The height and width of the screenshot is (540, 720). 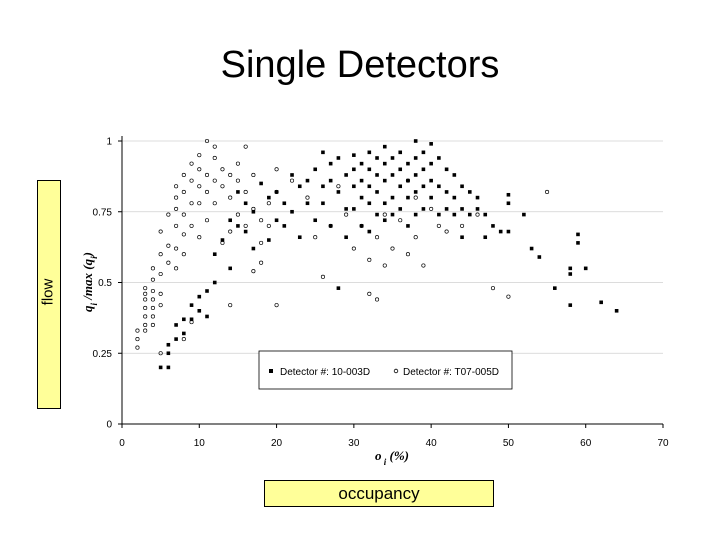 I want to click on y-axis-ticks: 0 0.25 0.5 0.75 1, so click(x=107, y=284).